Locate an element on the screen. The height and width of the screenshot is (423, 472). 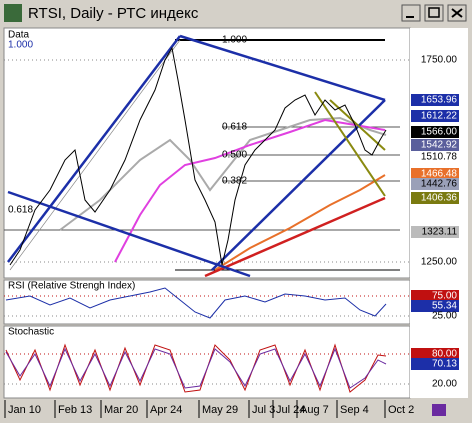
title-bar is located at coordinates (236, 13).